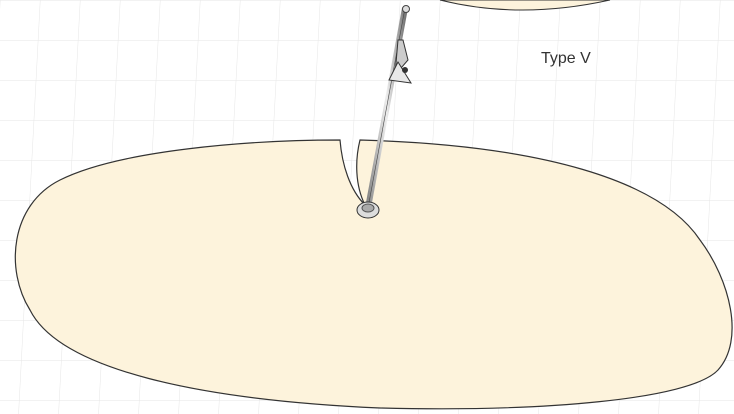  Describe the element at coordinates (406, 9) in the screenshot. I see `pole-cap` at that location.